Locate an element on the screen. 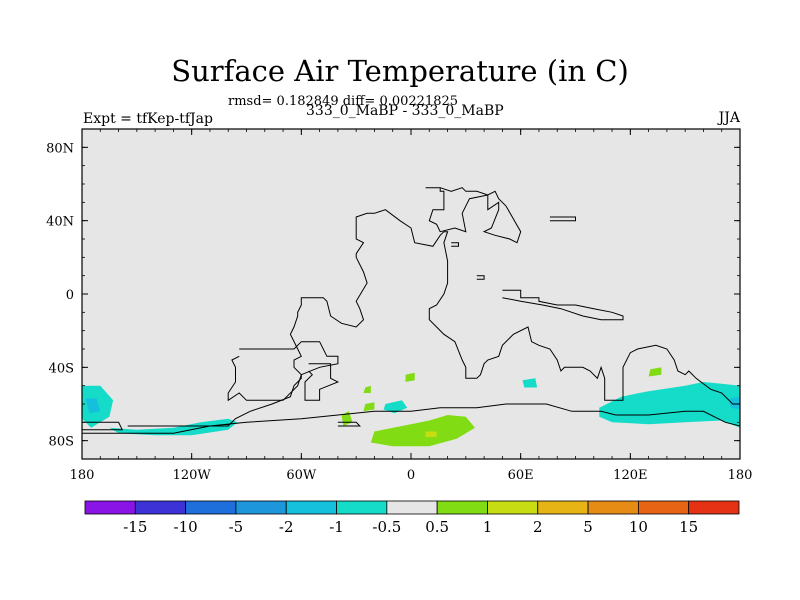 The width and height of the screenshot is (800, 600). season-label: JJA is located at coordinates (729, 118).